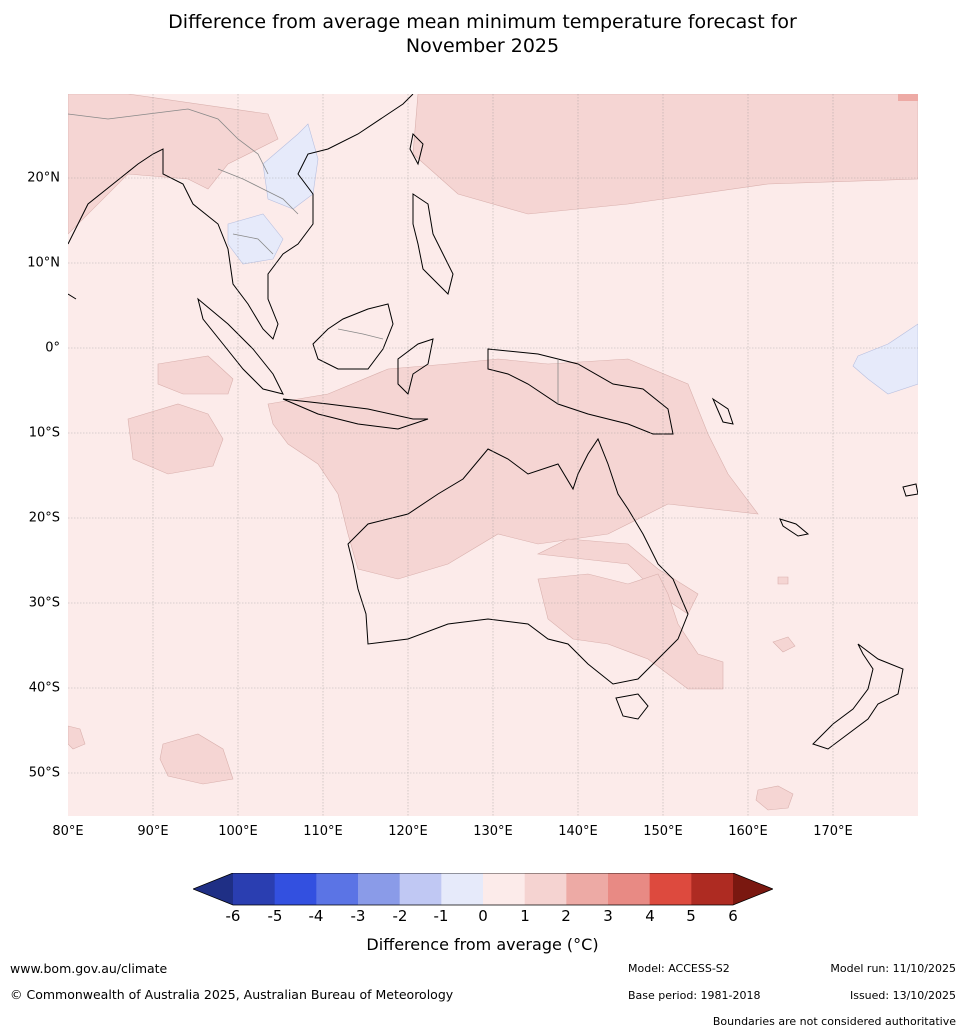  What do you see at coordinates (794, 527) in the screenshot?
I see `new-caledonia-coast` at bounding box center [794, 527].